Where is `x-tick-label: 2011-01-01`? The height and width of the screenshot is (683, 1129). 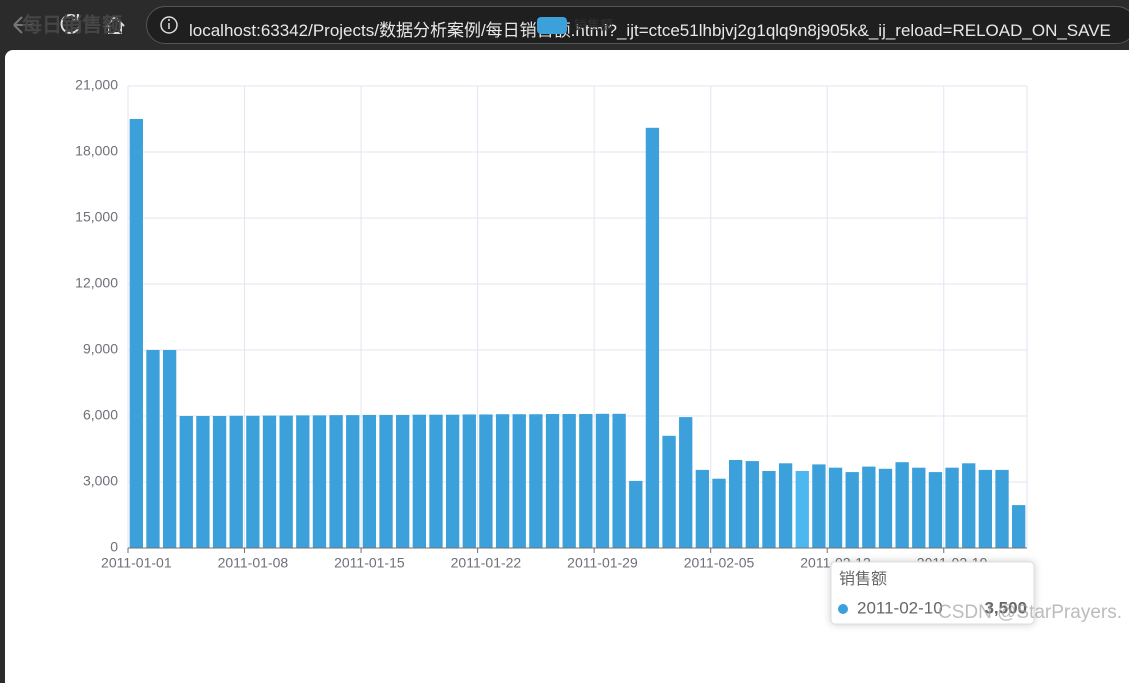 x-tick-label: 2011-01-01 is located at coordinates (136, 563).